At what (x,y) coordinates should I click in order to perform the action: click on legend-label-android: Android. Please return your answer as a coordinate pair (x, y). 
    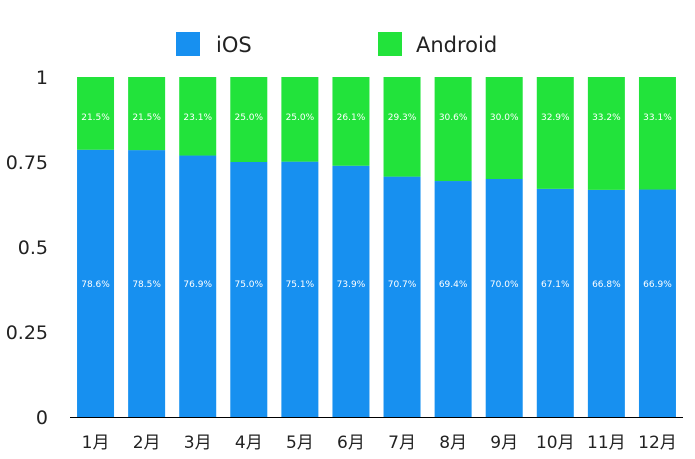
    Looking at the image, I should click on (456, 45).